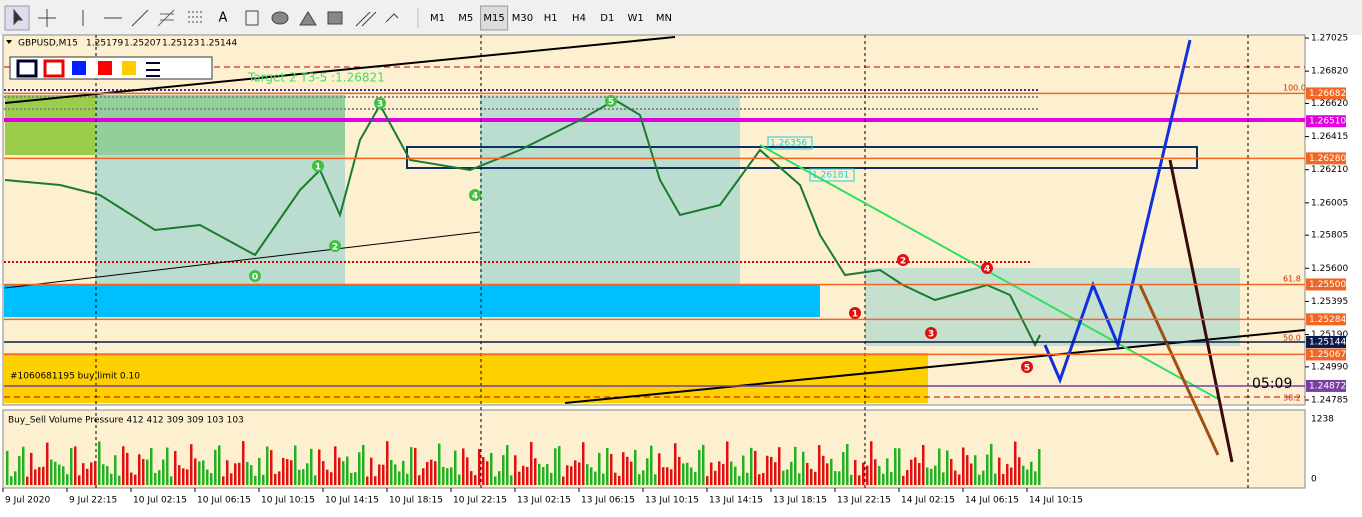 This screenshot has width=1362, height=517. Describe the element at coordinates (1292, 338) in the screenshot. I see `fib-label: 50.0` at that location.